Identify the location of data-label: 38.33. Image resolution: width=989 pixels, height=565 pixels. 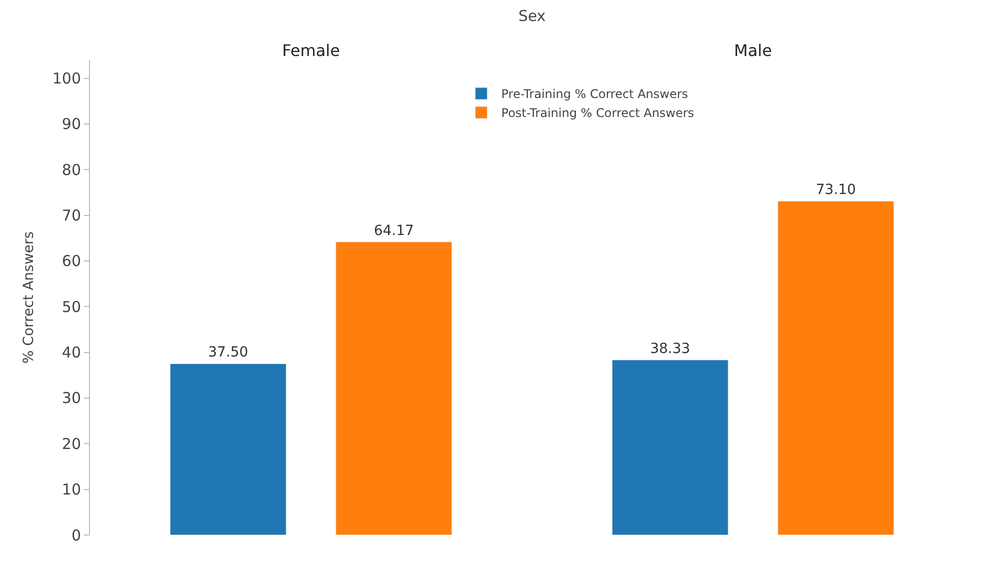
(670, 348).